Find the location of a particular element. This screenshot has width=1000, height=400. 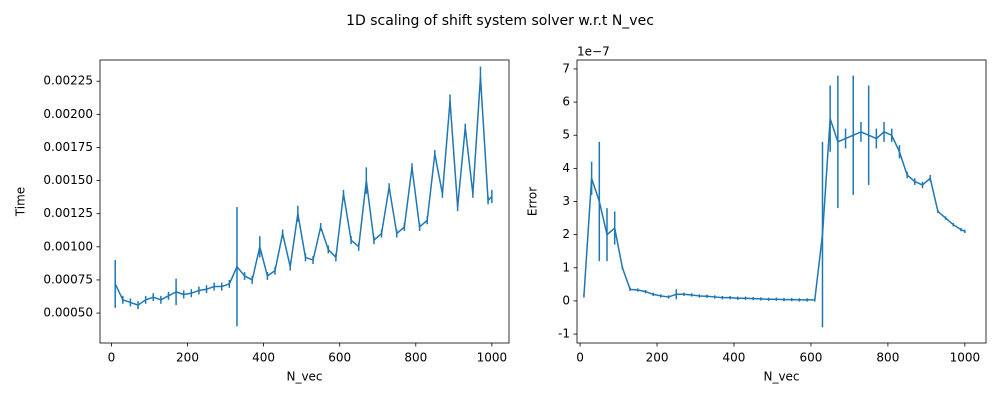

y-offset-label: 1e−7 is located at coordinates (593, 52).